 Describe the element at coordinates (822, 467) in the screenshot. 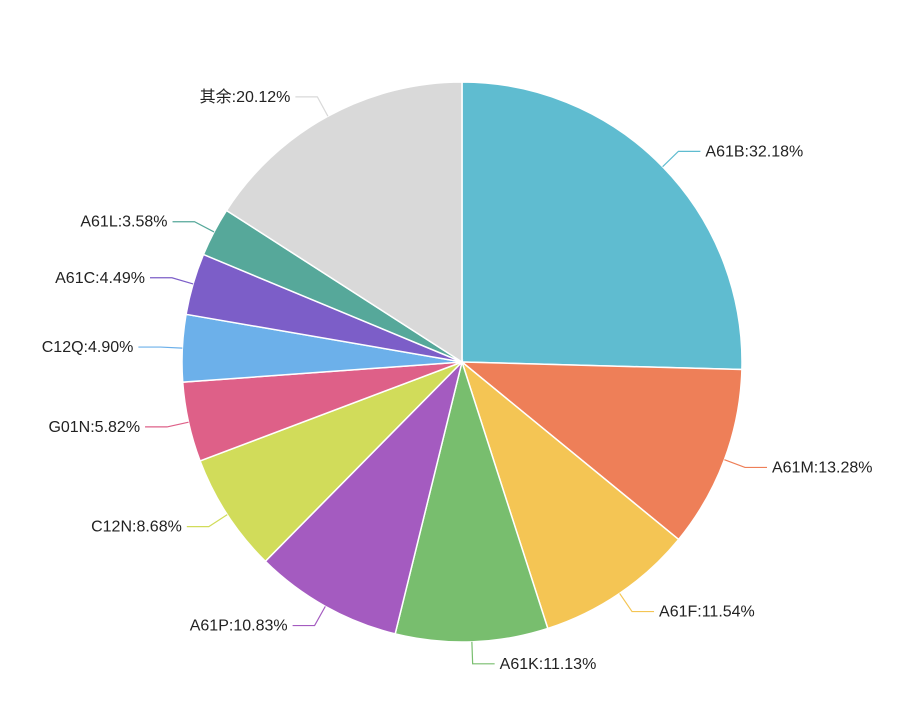

I see `slice-label-1: A61M:13.28%` at that location.